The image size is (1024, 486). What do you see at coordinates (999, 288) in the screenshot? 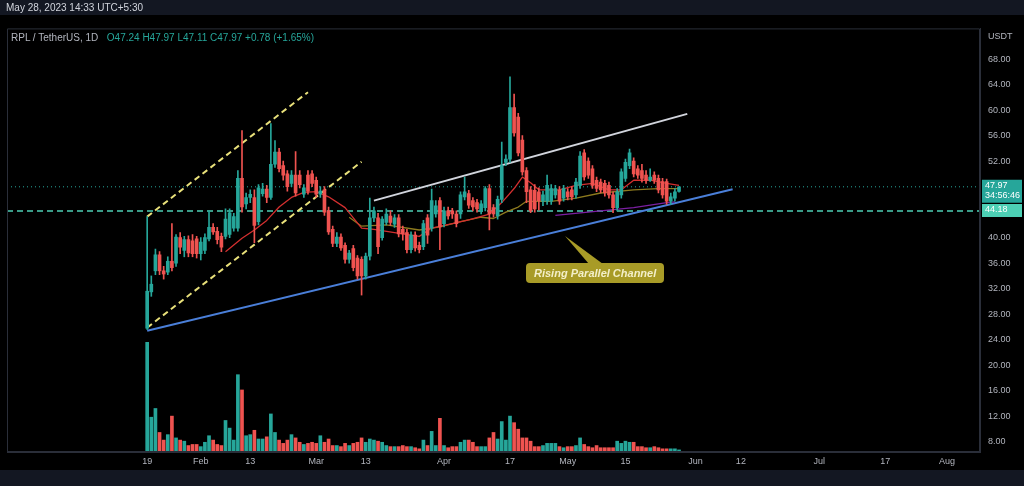
I see `y-tick-label: 32.00` at bounding box center [999, 288].